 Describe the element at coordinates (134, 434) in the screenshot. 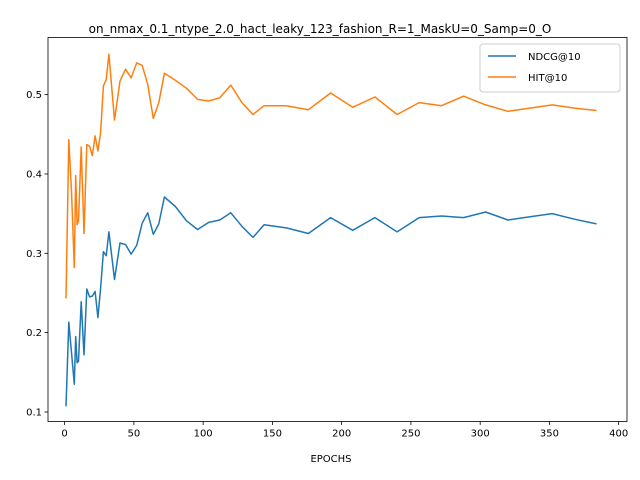

I see `x-tick-label: 50` at that location.